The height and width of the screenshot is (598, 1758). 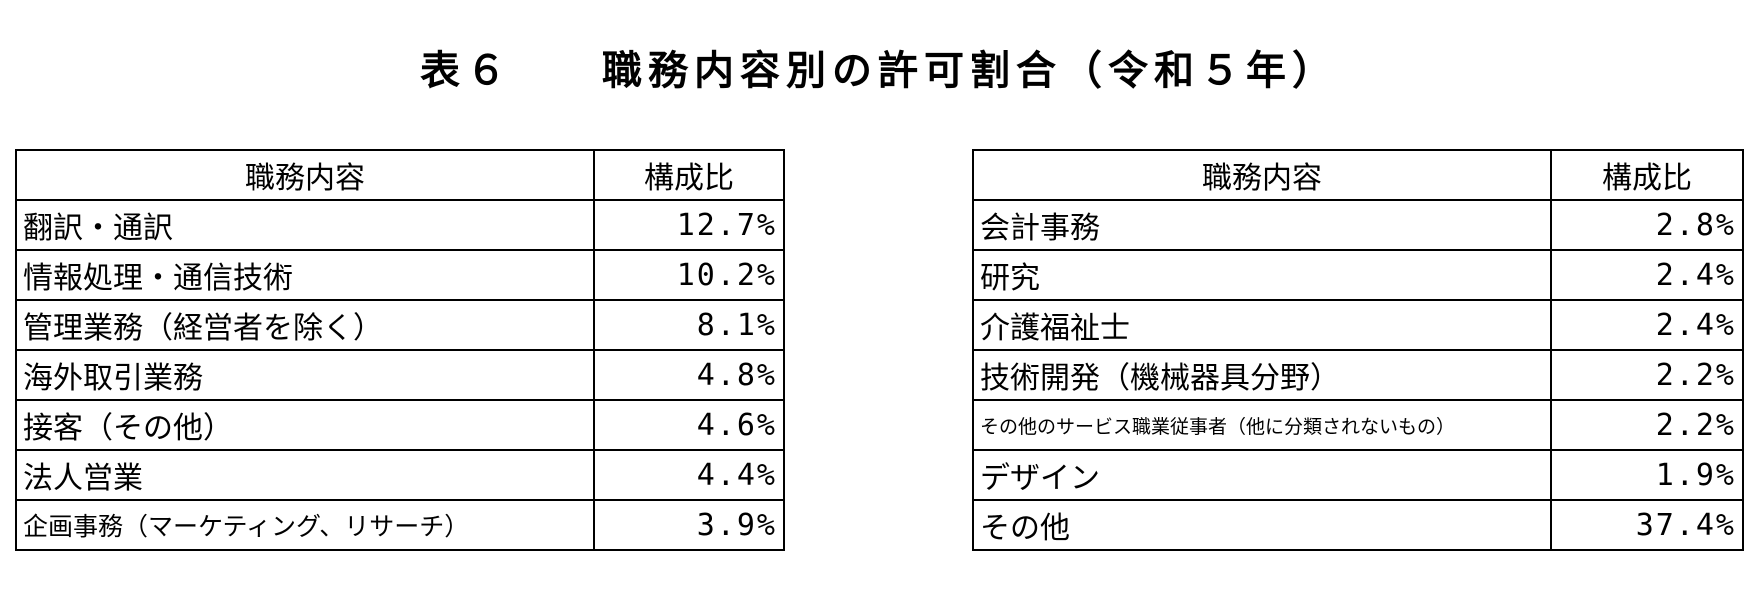 I want to click on ratio-cell: 3.9%, so click(x=689, y=525).